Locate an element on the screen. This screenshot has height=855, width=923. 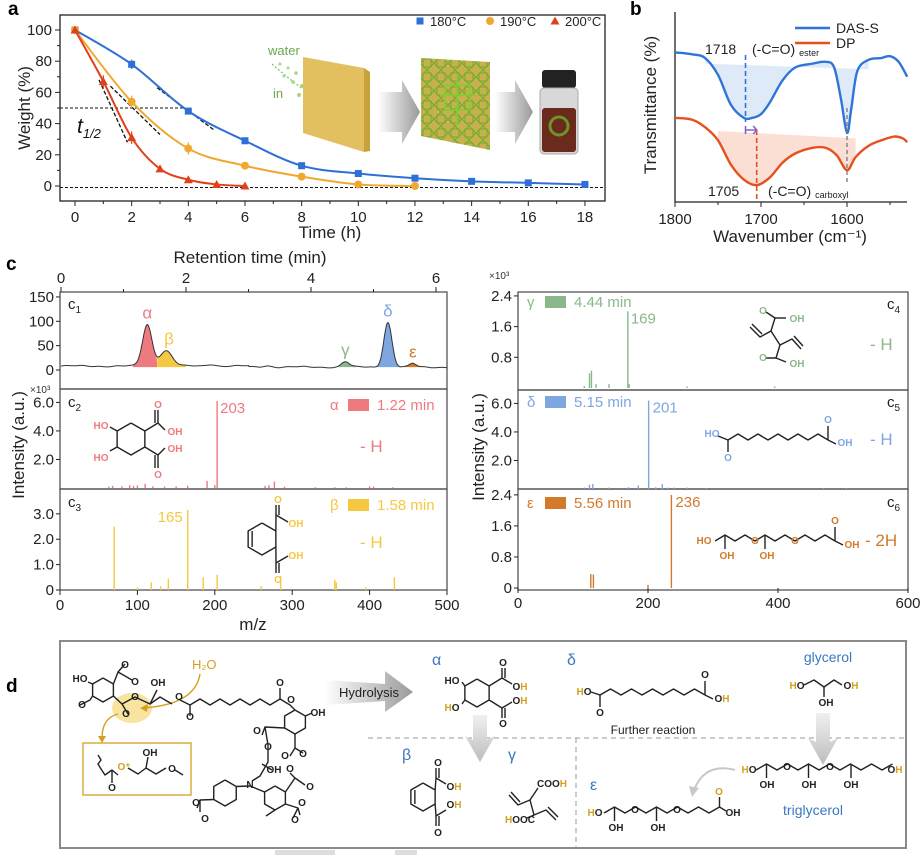
subplot-frame-c6 is located at coordinates (713, 539).